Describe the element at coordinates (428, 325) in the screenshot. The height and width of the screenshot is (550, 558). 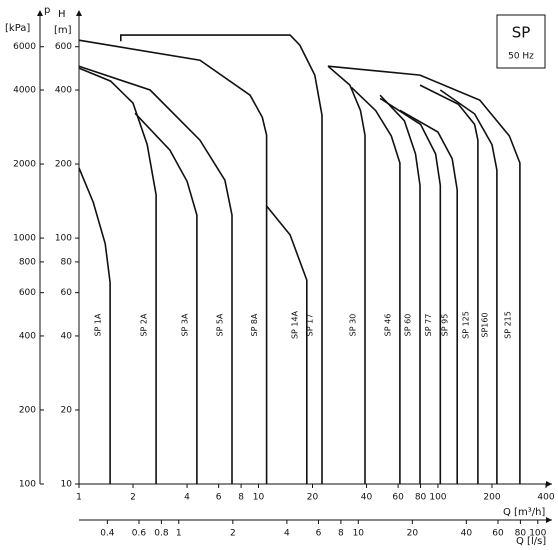
I see `curve-label: SP 77` at that location.